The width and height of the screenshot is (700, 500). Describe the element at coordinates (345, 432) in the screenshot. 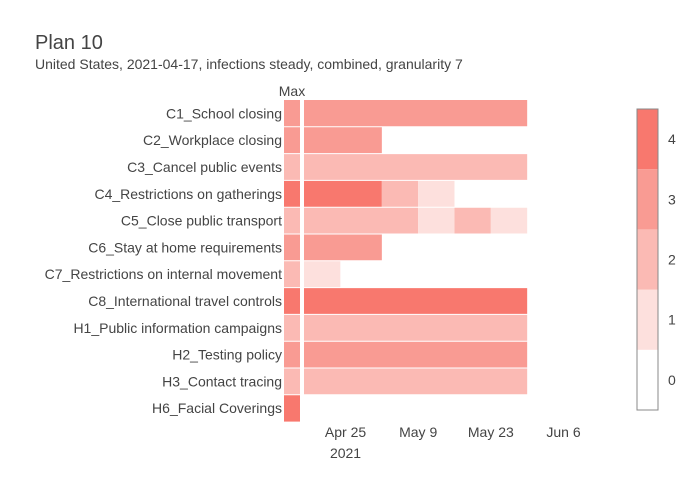

I see `x-tick-label: Apr 25` at that location.